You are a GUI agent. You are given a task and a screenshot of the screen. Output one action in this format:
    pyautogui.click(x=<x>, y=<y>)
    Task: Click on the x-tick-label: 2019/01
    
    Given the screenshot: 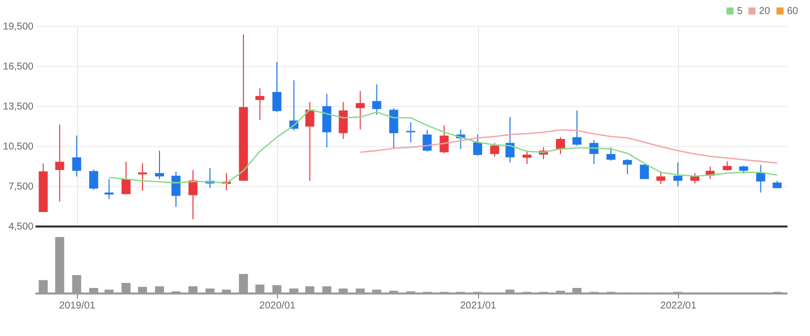 What is the action you would take?
    pyautogui.click(x=77, y=306)
    